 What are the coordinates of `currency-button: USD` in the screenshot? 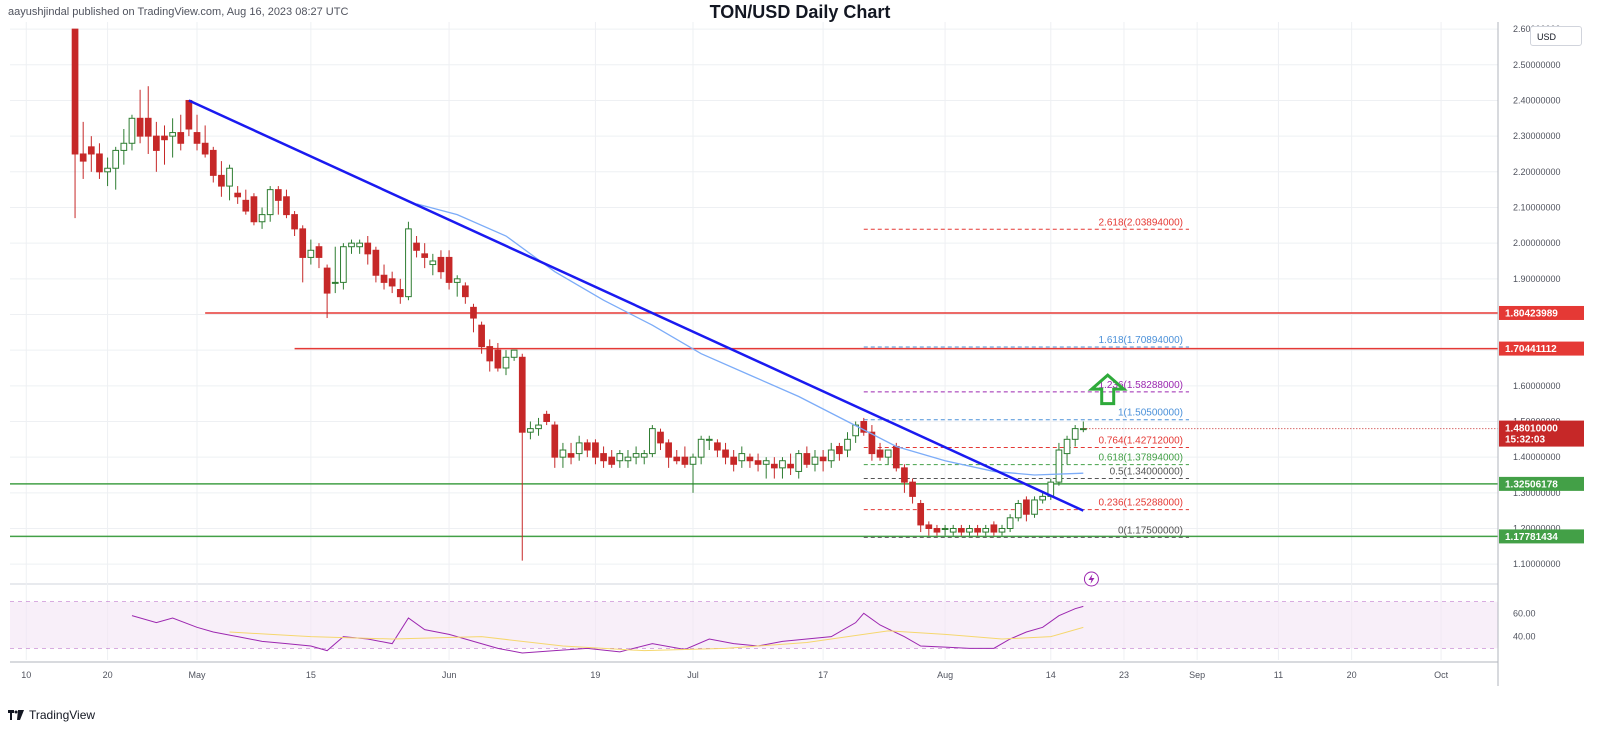 It's located at (1556, 36).